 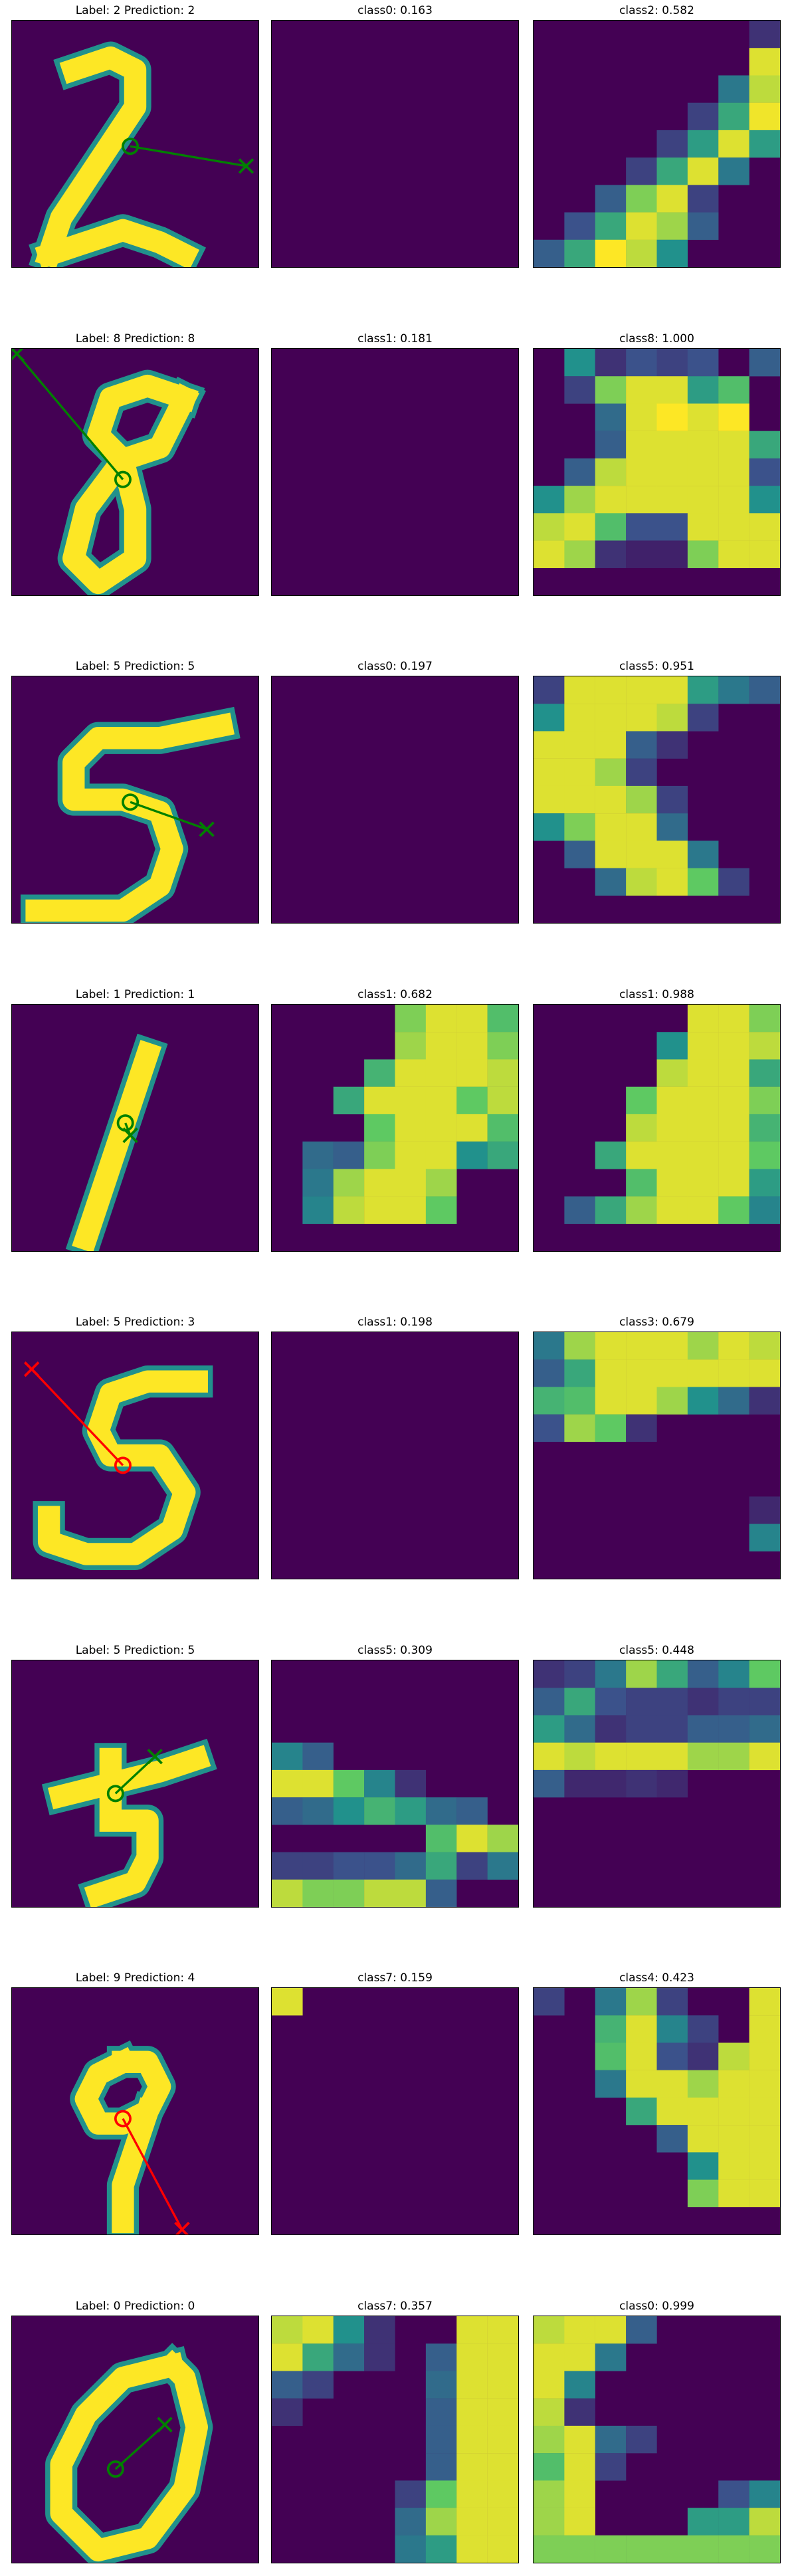 What do you see at coordinates (395, 1824) in the screenshot?
I see `row6-cam-a-image` at bounding box center [395, 1824].